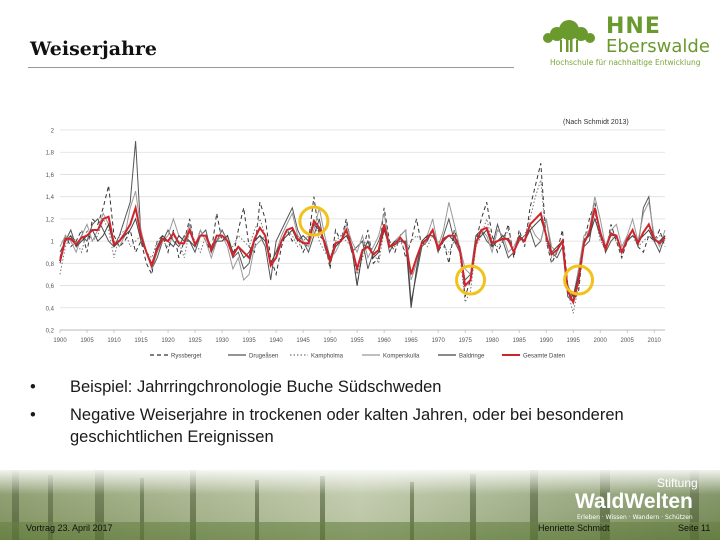 Image resolution: width=720 pixels, height=540 pixels. I want to click on waldwelten-stiftung: Stiftung, so click(677, 483).